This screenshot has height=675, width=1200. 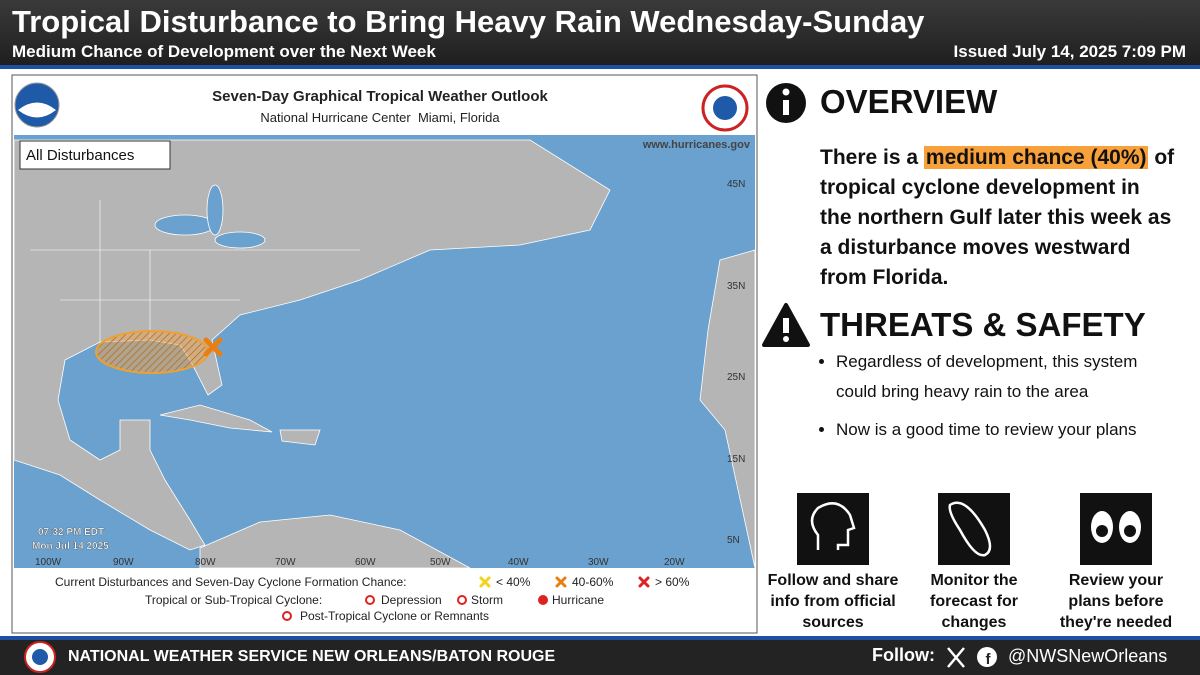 What do you see at coordinates (786, 92) in the screenshot?
I see `info-icon-dot` at bounding box center [786, 92].